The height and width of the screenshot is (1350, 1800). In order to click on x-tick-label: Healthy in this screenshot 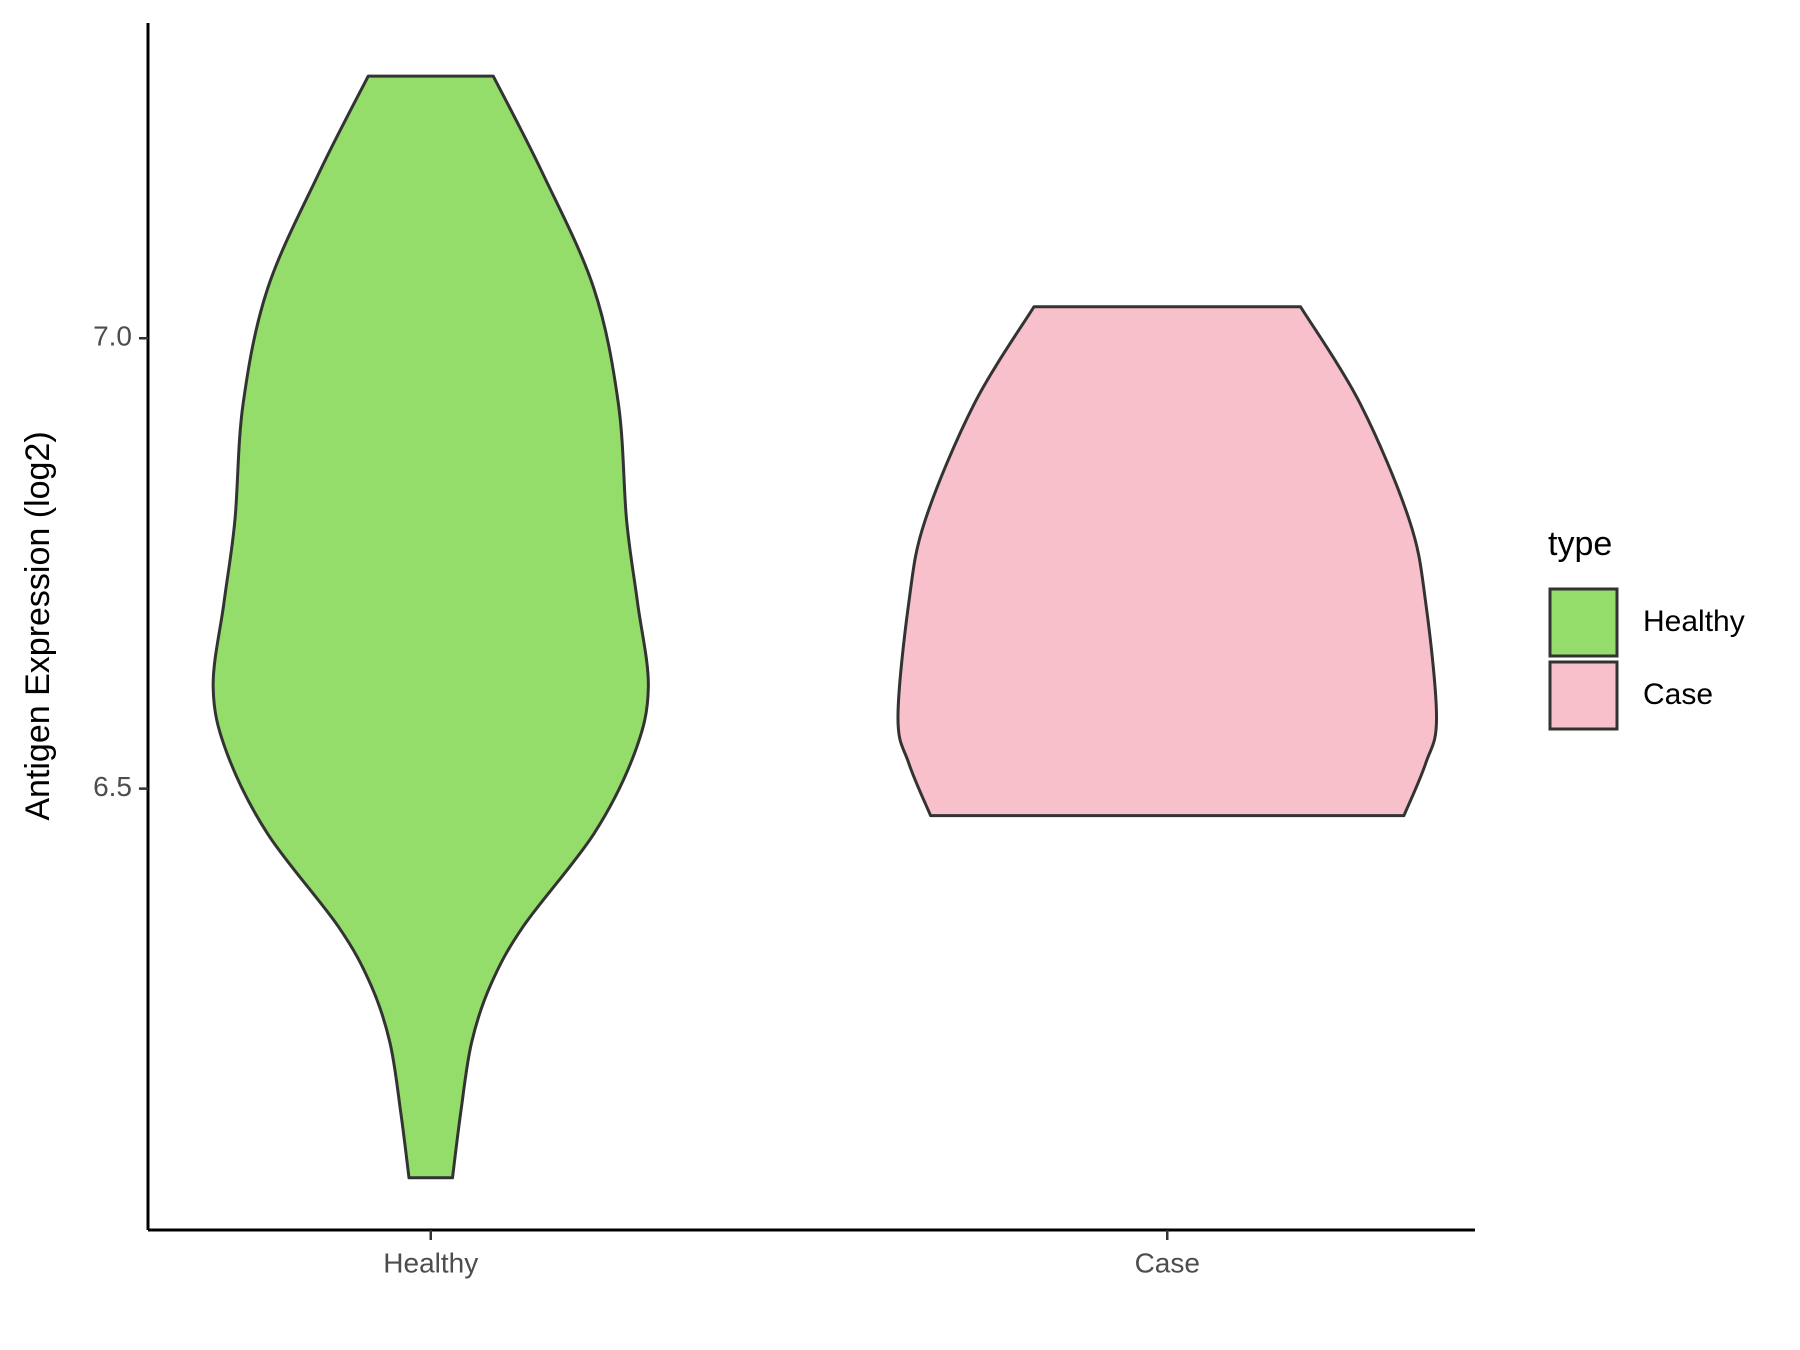, I will do `click(430, 1262)`.